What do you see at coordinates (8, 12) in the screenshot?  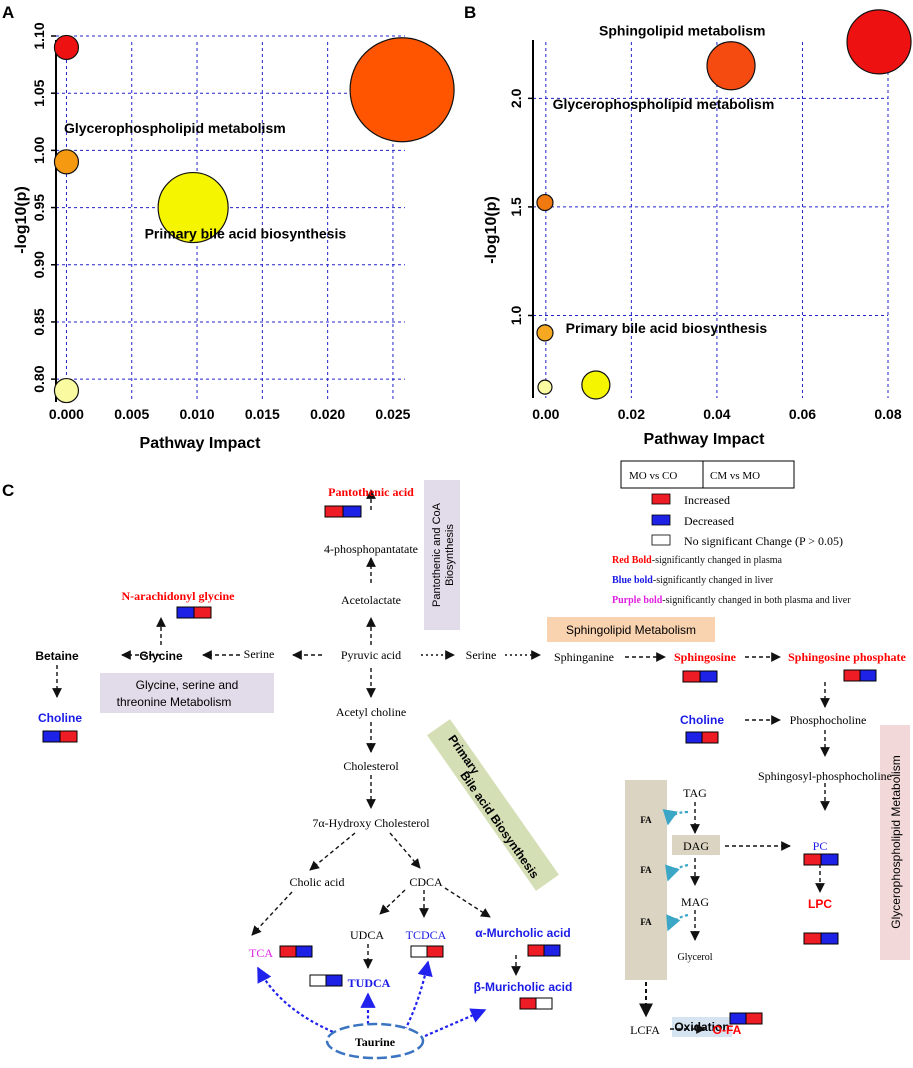 I see `panel-a-label: A` at bounding box center [8, 12].